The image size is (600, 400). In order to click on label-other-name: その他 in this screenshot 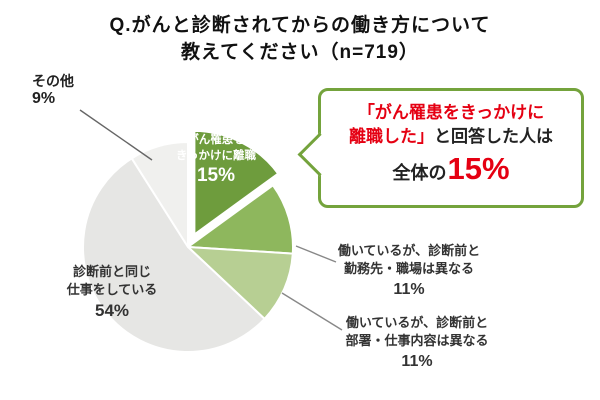, I will do `click(53, 81)`.